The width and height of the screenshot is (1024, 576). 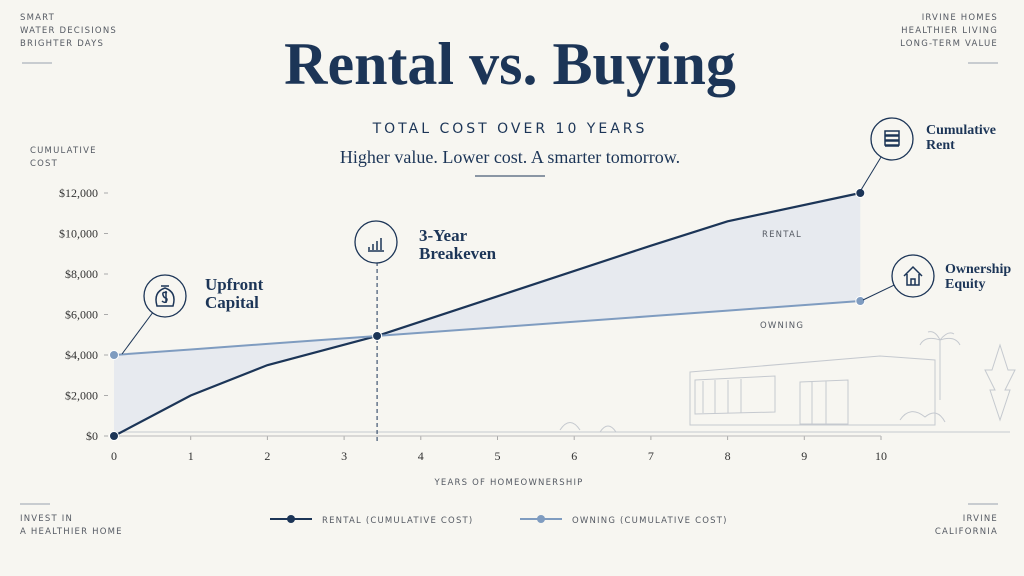 What do you see at coordinates (881, 456) in the screenshot?
I see `x-tick-label: 10` at bounding box center [881, 456].